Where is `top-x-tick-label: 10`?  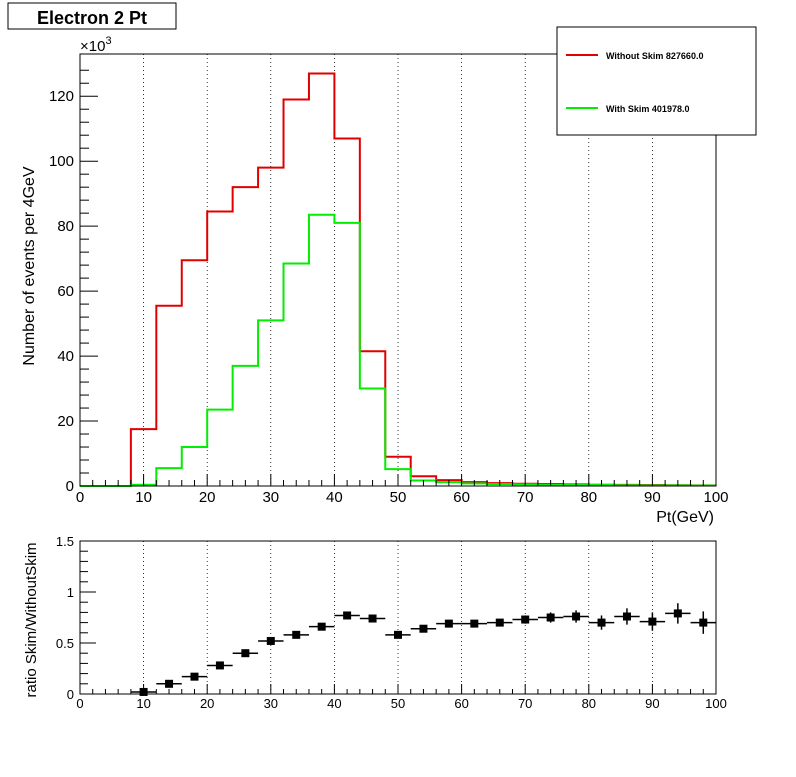
top-x-tick-label: 10 is located at coordinates (143, 497).